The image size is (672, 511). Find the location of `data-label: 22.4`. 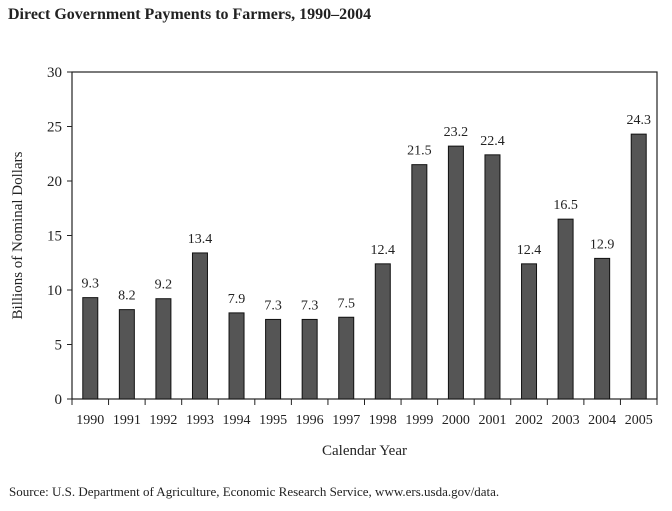

data-label: 22.4 is located at coordinates (492, 141).